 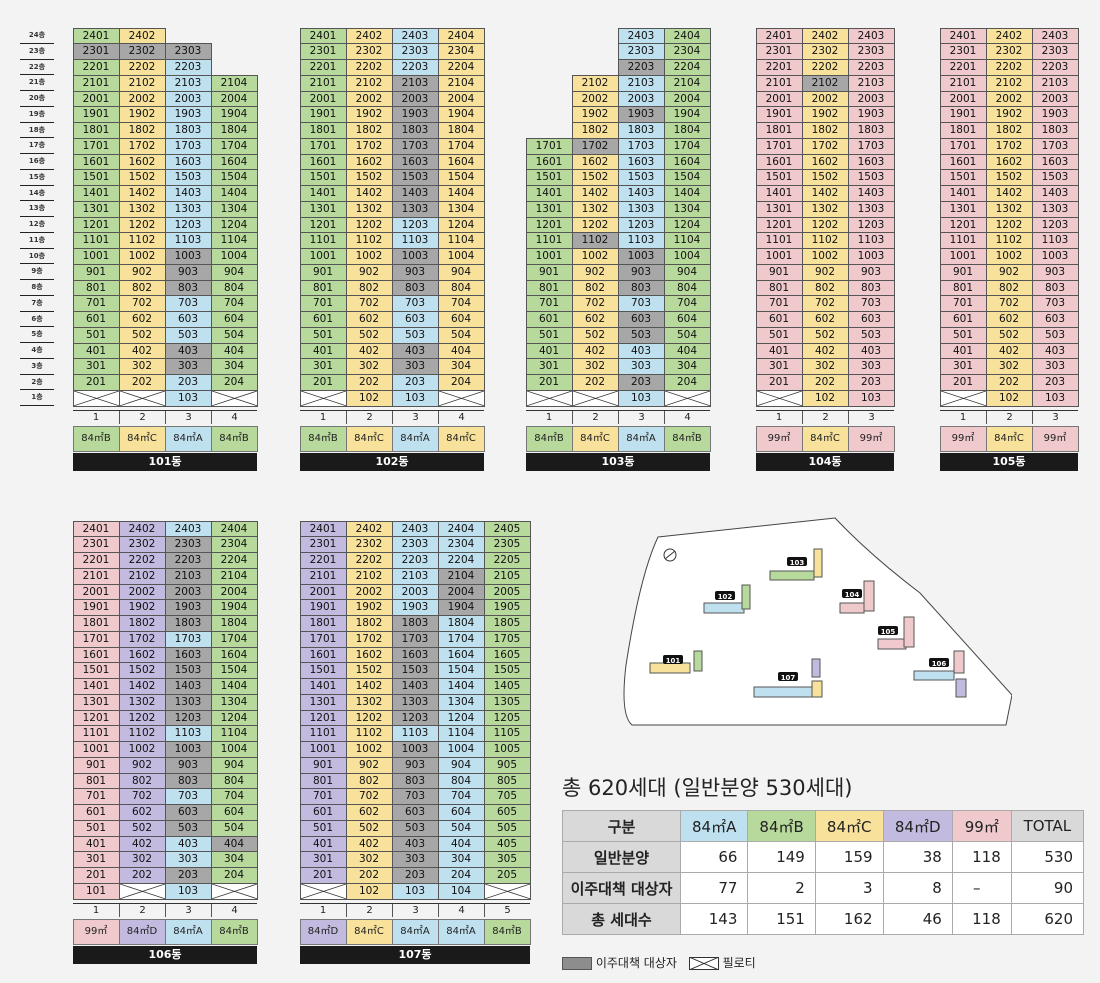 I want to click on line-number: 2, so click(x=825, y=417).